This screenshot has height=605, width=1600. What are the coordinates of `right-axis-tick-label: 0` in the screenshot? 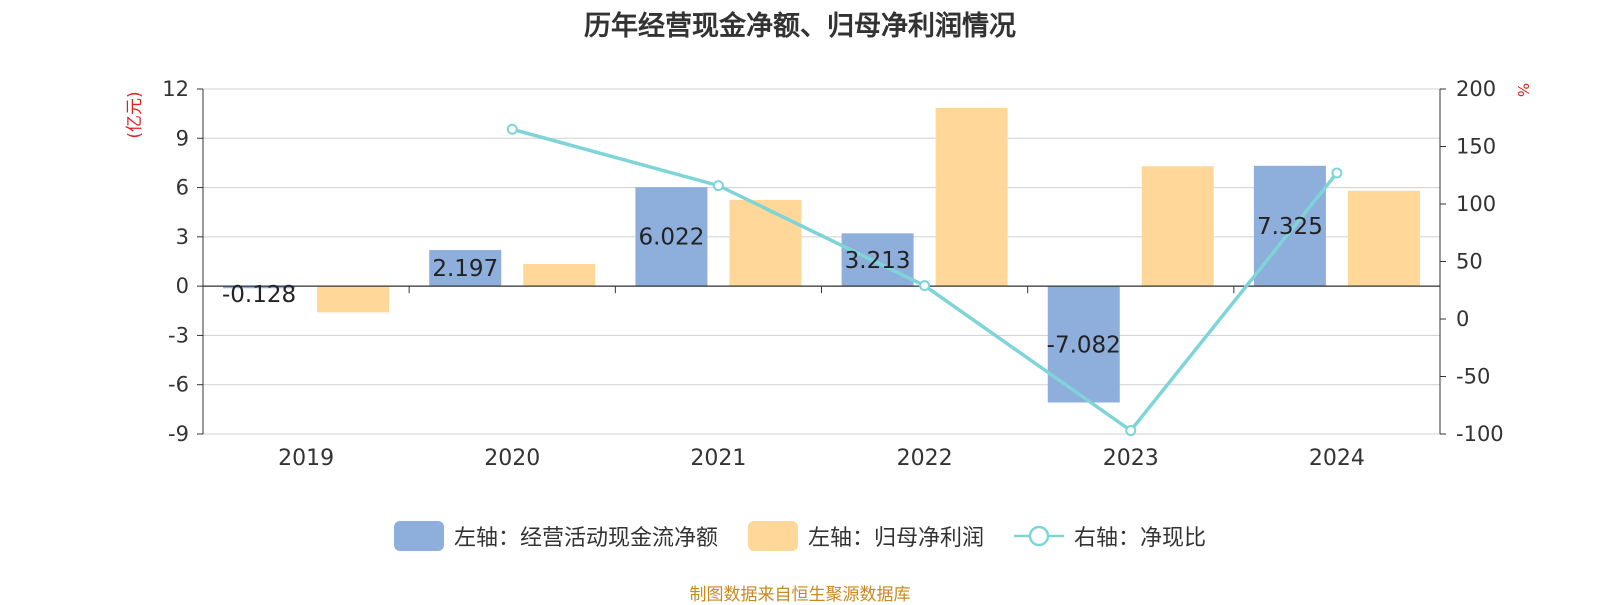 It's located at (1462, 319).